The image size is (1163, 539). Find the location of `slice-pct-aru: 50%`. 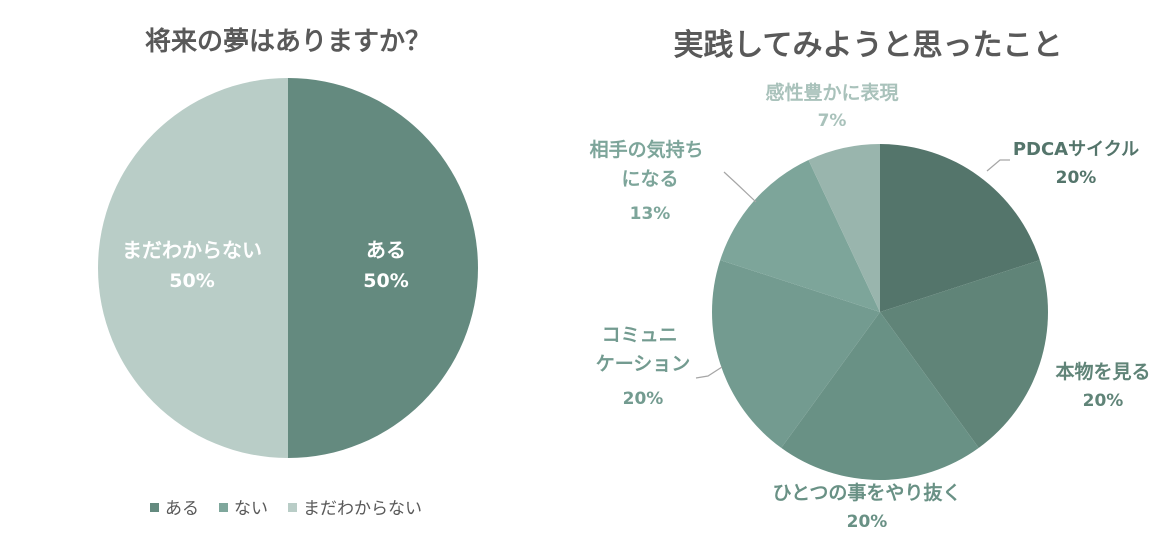

slice-pct-aru: 50% is located at coordinates (385, 281).